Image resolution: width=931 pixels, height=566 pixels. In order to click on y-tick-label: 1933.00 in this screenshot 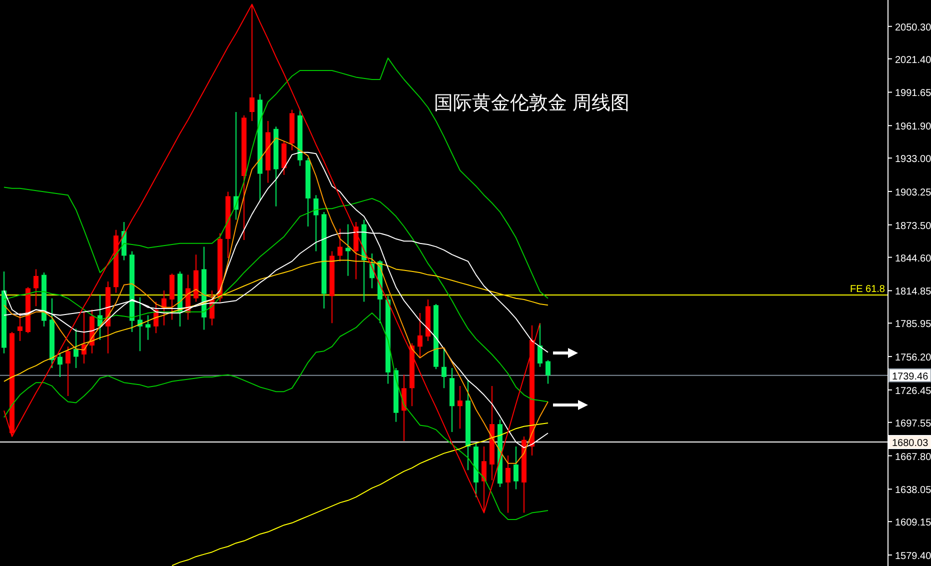, I will do `click(913, 160)`.